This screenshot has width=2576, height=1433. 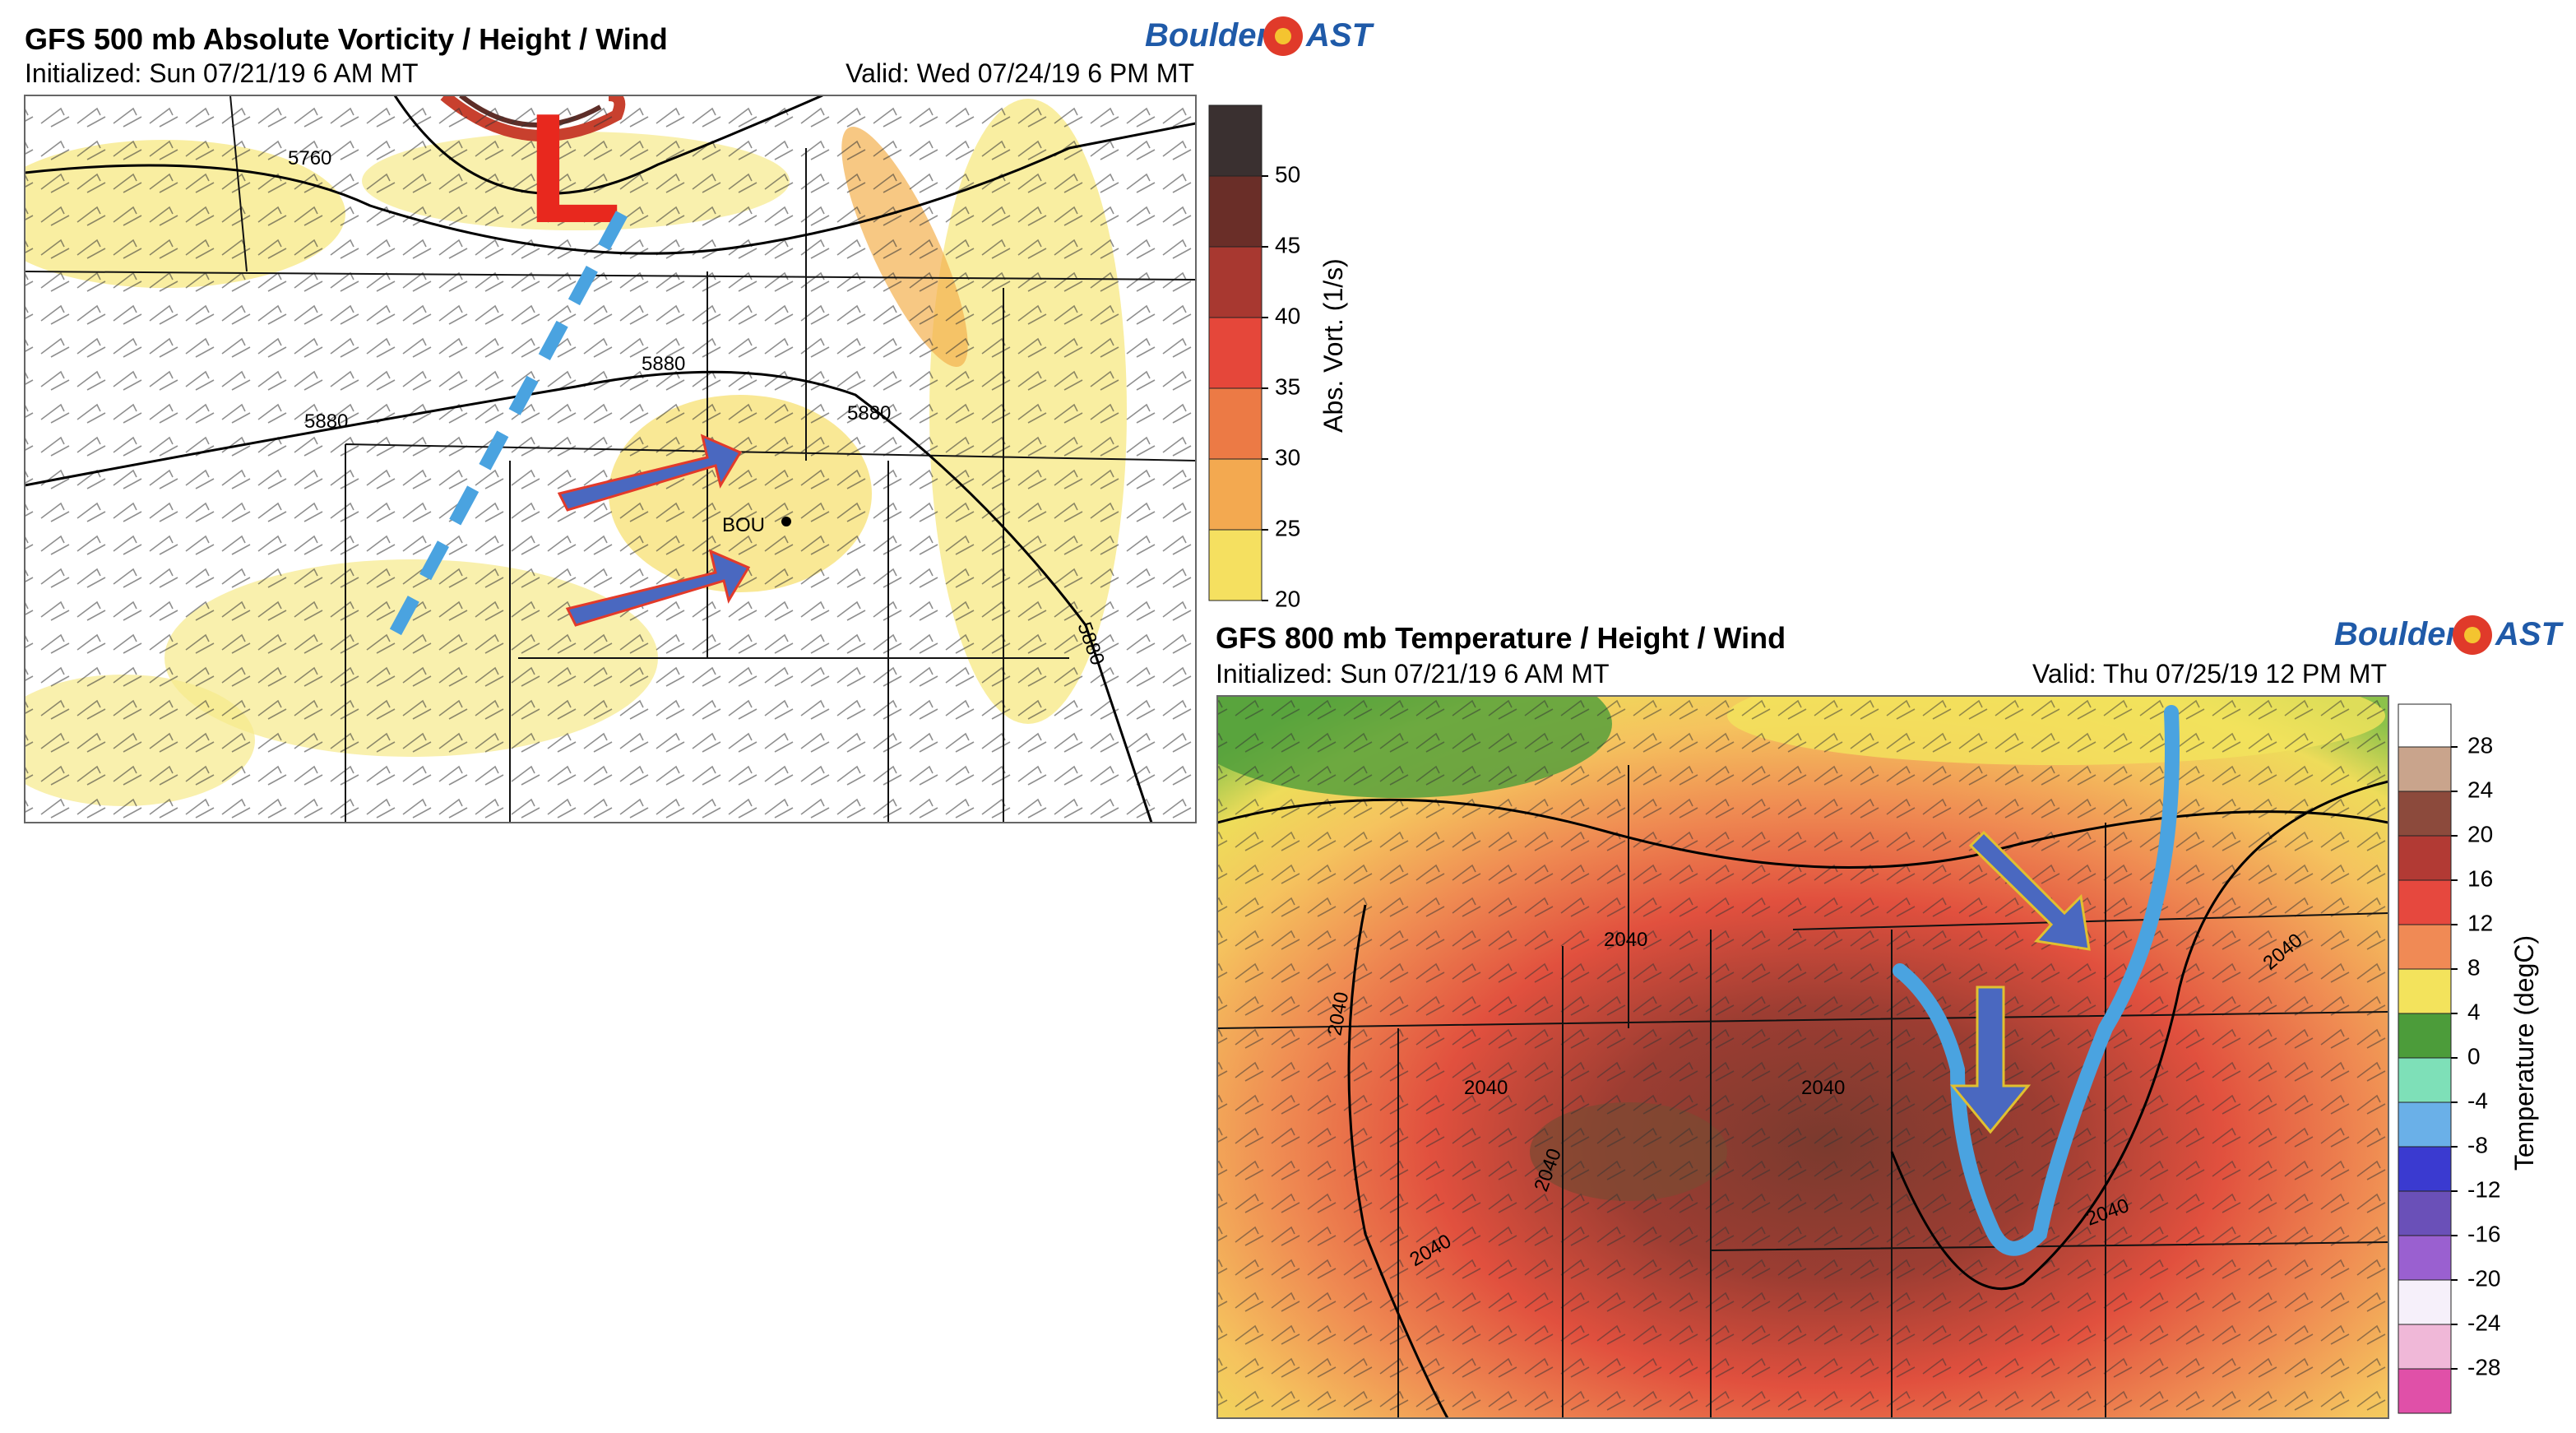 What do you see at coordinates (2474, 1056) in the screenshot?
I see `colorbar-label: 0` at bounding box center [2474, 1056].